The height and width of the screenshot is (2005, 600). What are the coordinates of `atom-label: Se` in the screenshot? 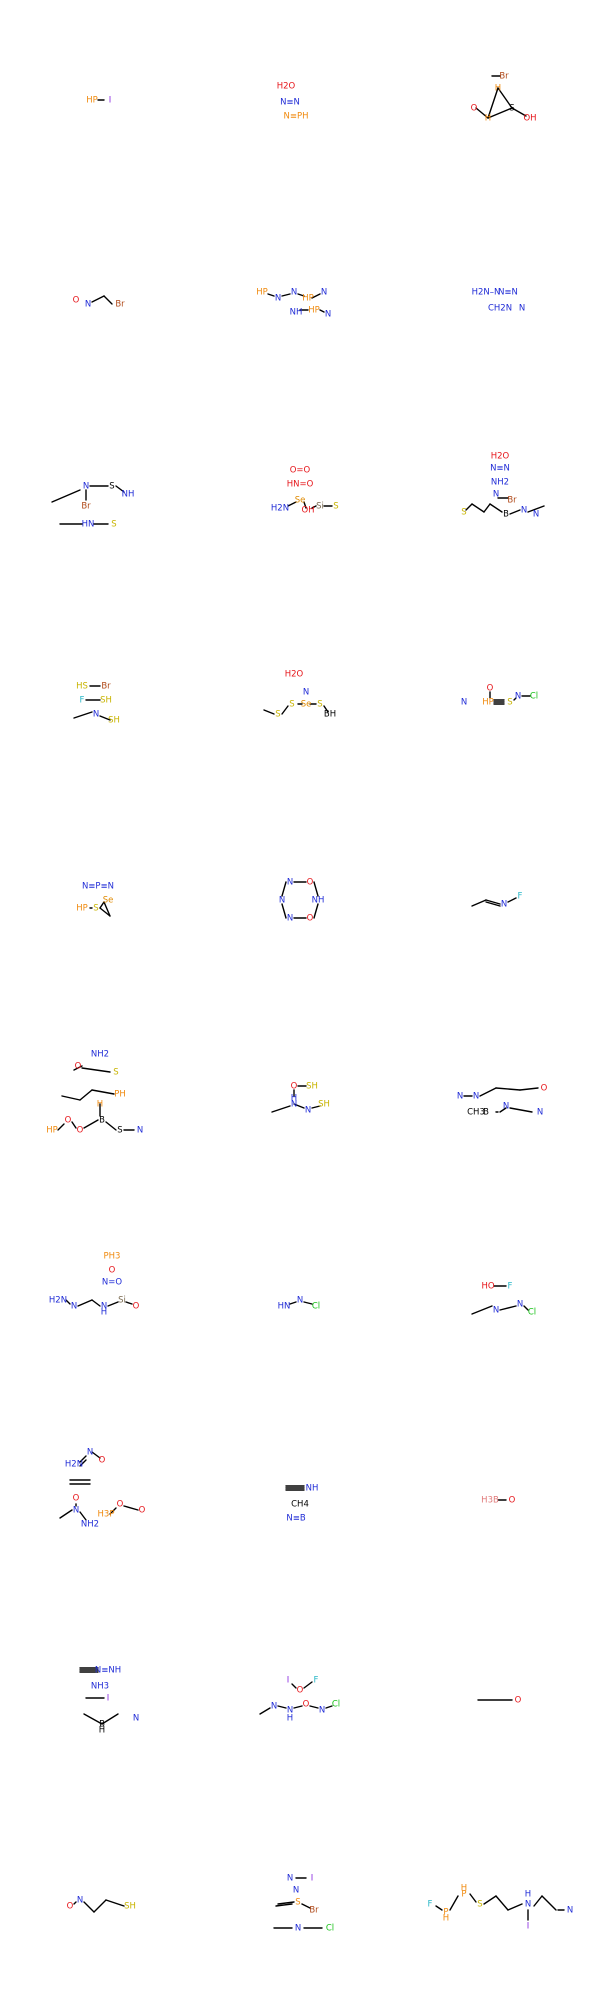 It's located at (300, 501).